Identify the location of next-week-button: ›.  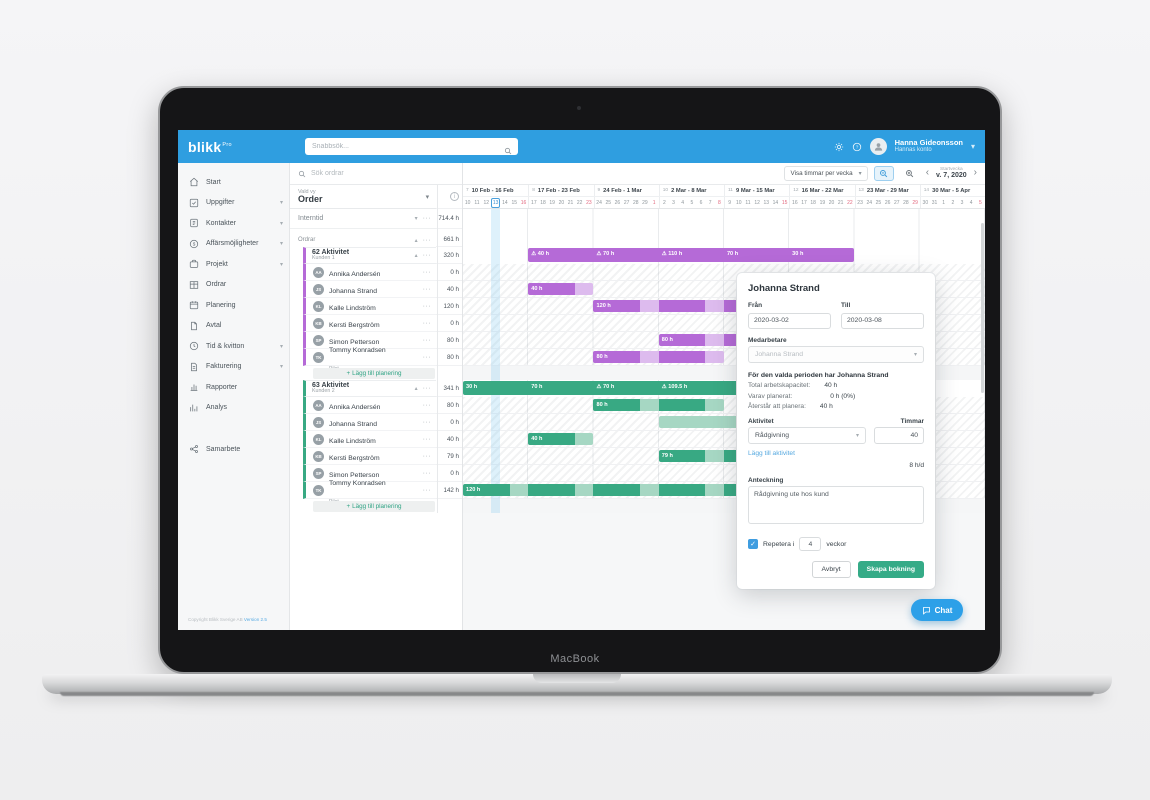
(975, 173).